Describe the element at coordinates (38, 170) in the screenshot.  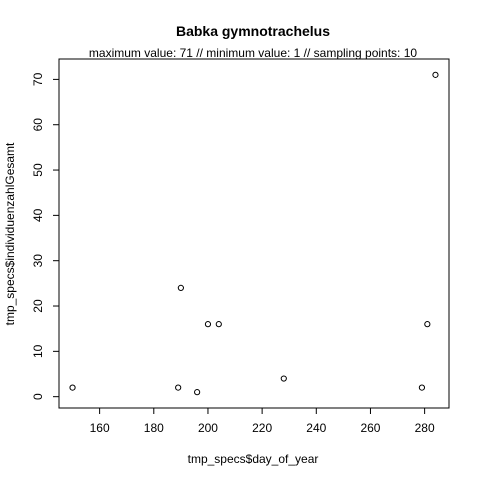
I see `y-tick-label: 50` at that location.